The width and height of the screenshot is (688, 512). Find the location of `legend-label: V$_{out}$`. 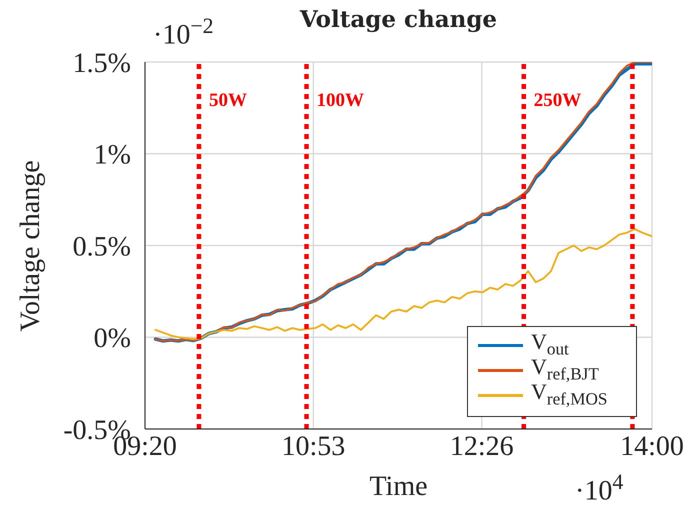

legend-label: V$_{out}$ is located at coordinates (550, 344).